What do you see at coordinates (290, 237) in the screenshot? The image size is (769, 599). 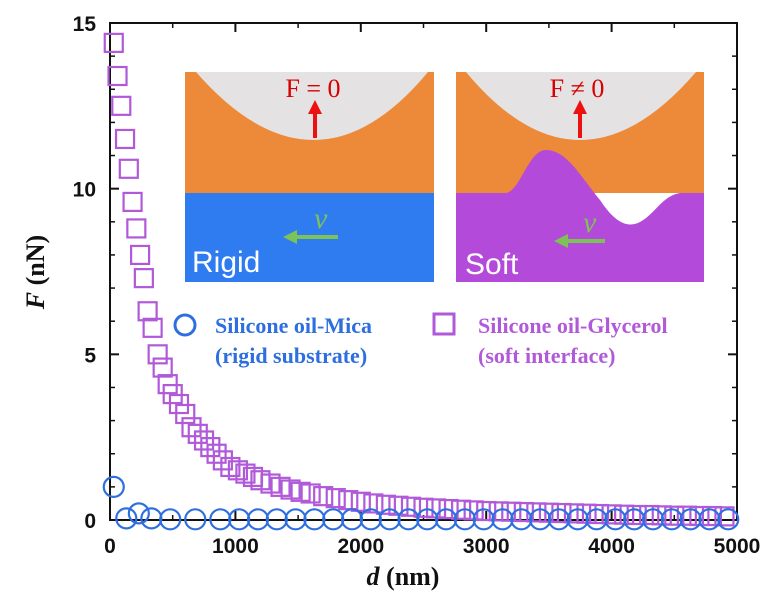 I see `inset-rigid-velocity-arrowhead` at bounding box center [290, 237].